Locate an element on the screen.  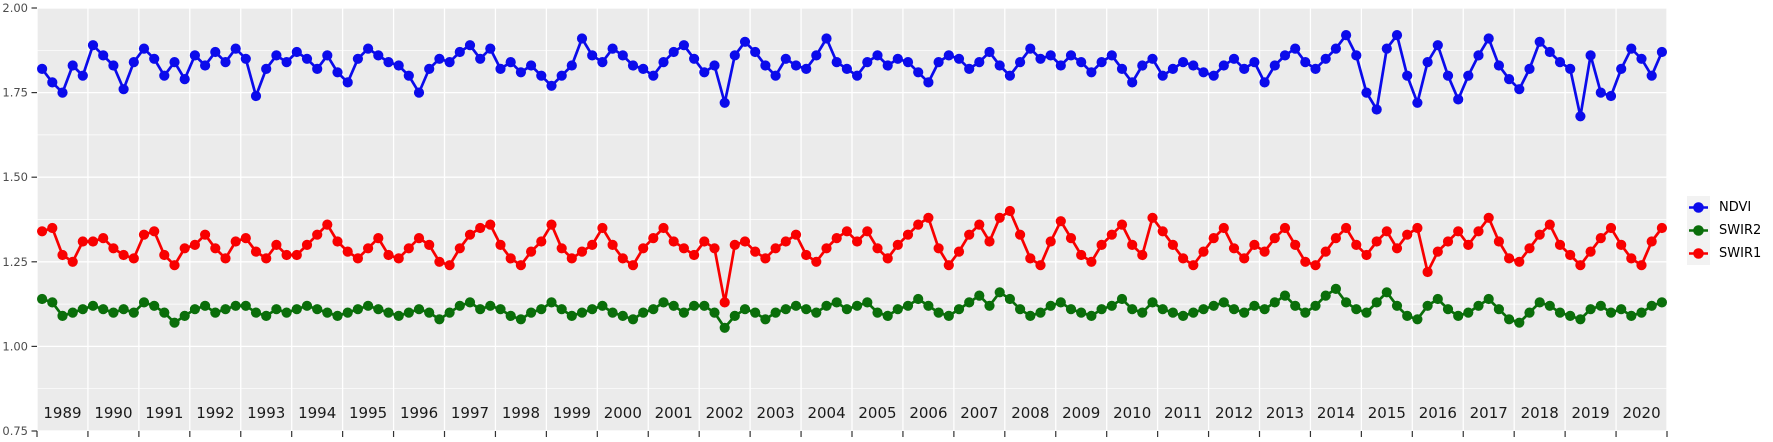
series-line-SWIR2 is located at coordinates (852, 309).